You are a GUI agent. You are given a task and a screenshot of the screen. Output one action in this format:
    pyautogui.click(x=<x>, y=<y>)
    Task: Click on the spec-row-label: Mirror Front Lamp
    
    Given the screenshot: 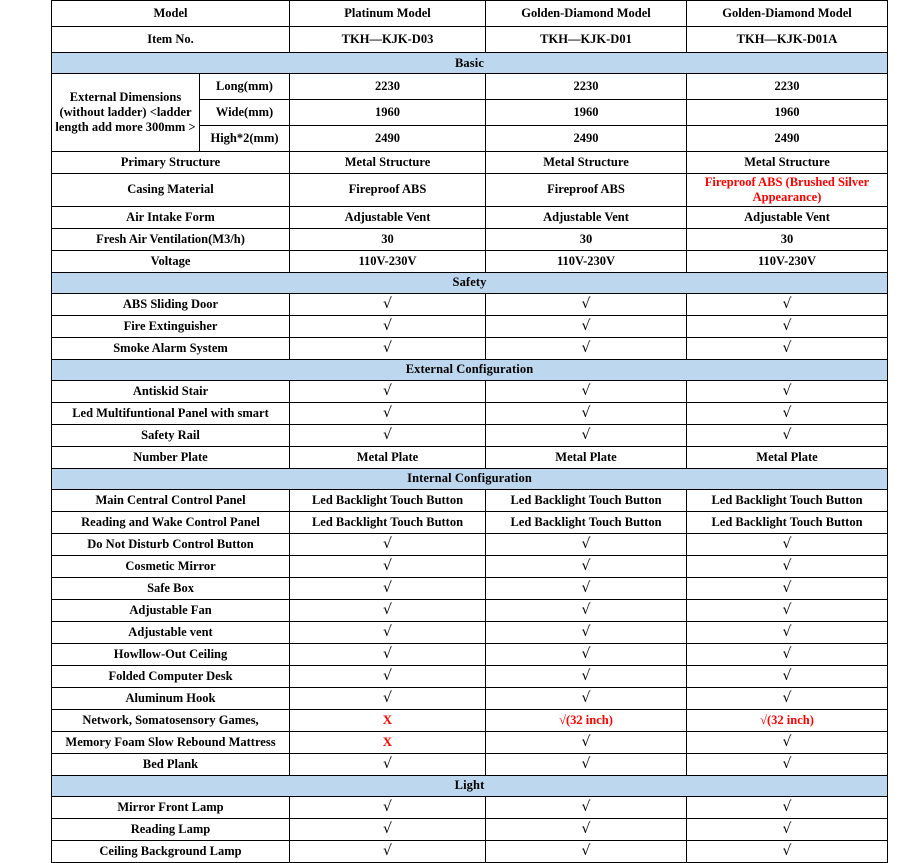 What is the action you would take?
    pyautogui.click(x=170, y=807)
    